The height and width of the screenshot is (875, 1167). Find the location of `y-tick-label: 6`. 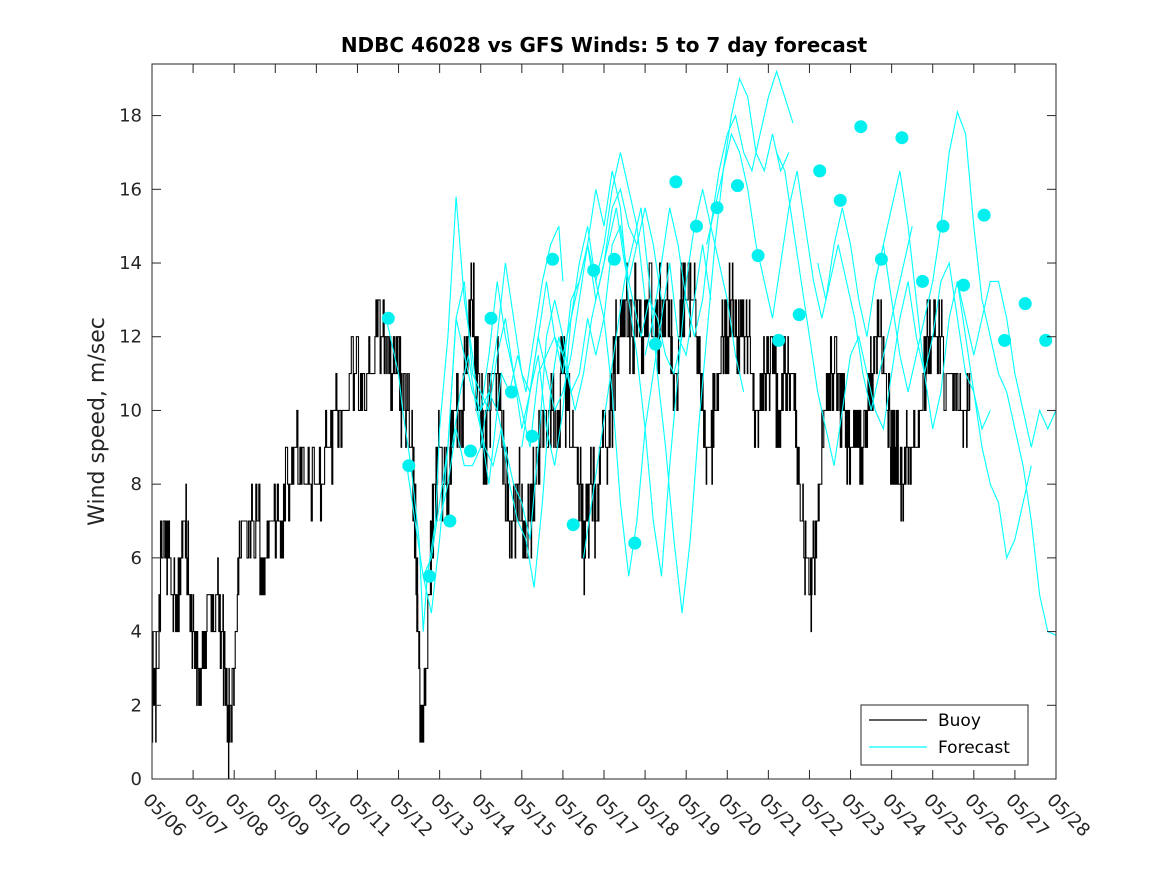

y-tick-label: 6 is located at coordinates (136, 558).